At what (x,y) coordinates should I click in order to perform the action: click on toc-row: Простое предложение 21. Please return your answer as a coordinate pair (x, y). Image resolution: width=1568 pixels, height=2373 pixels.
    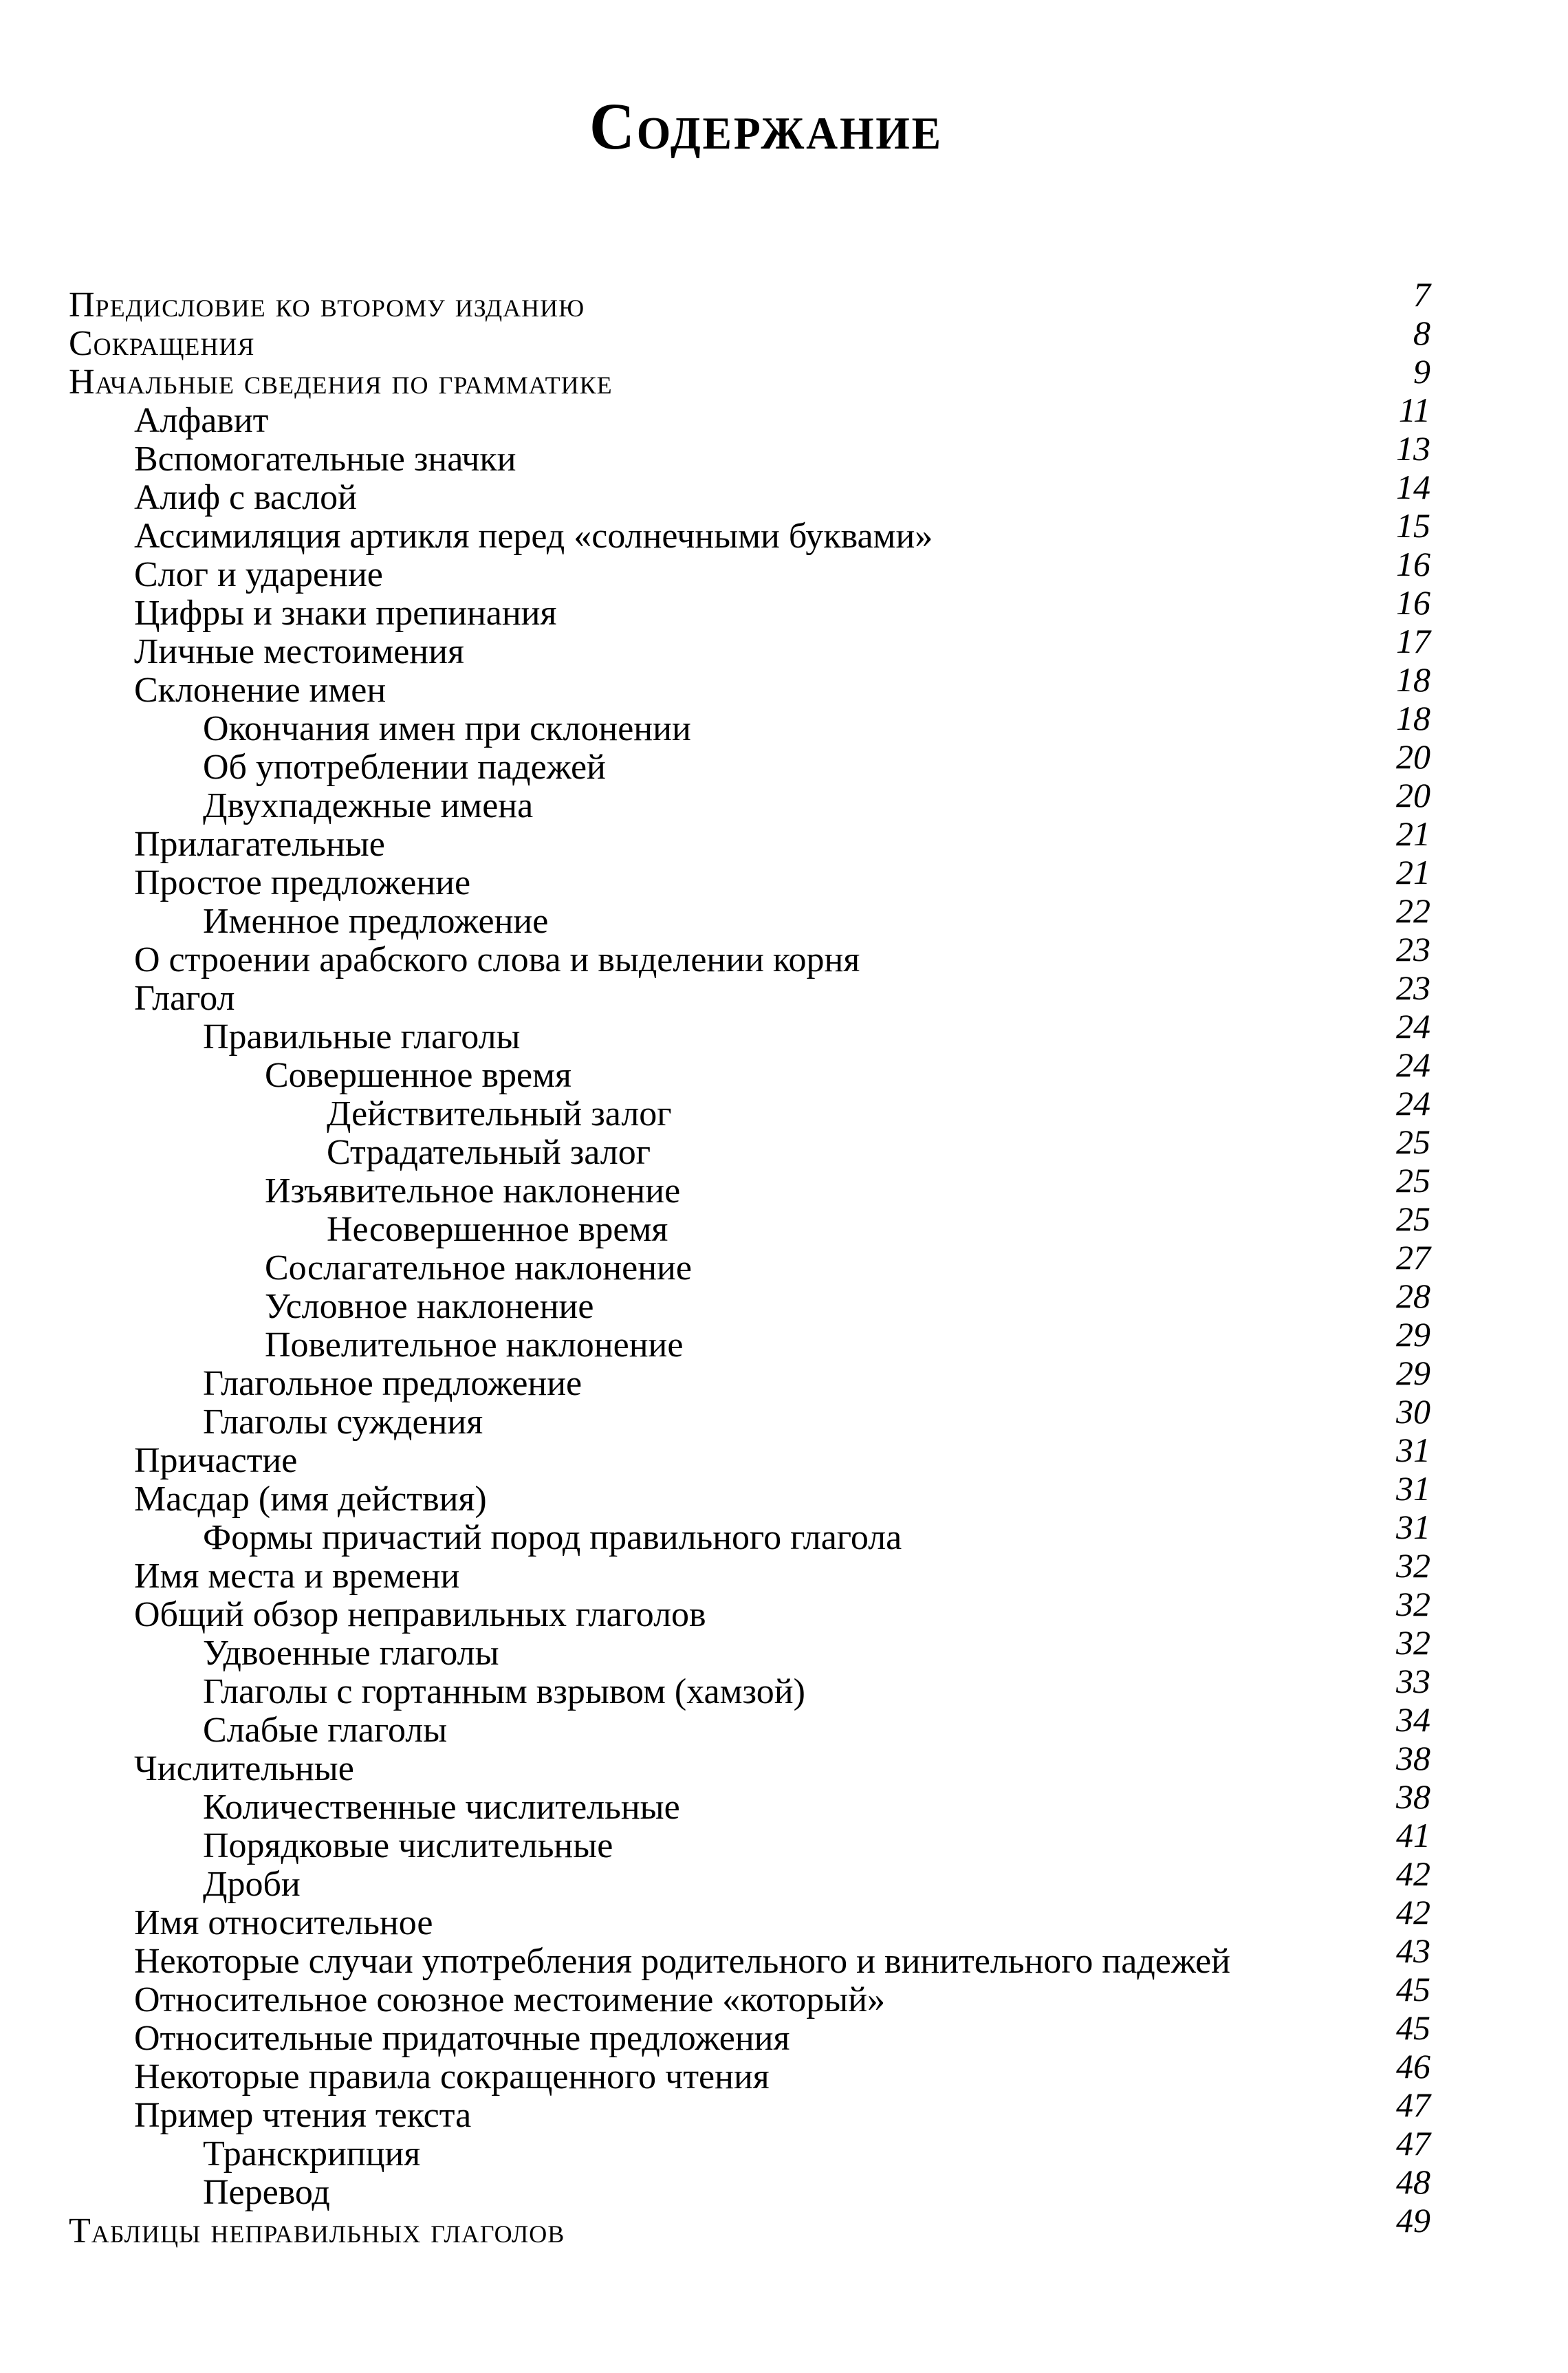
    Looking at the image, I should click on (784, 877).